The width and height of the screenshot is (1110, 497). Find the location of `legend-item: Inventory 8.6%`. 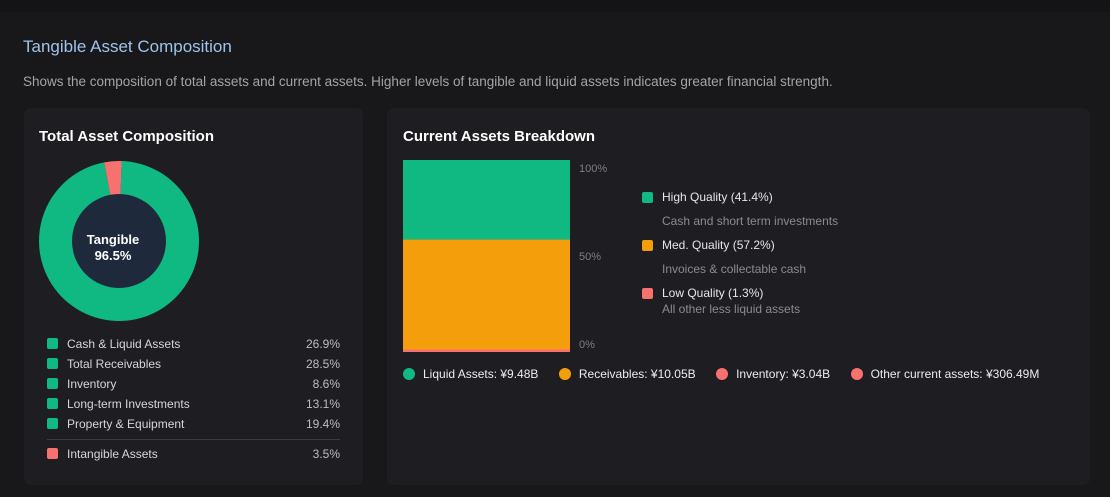

legend-item: Inventory 8.6% is located at coordinates (193, 385).